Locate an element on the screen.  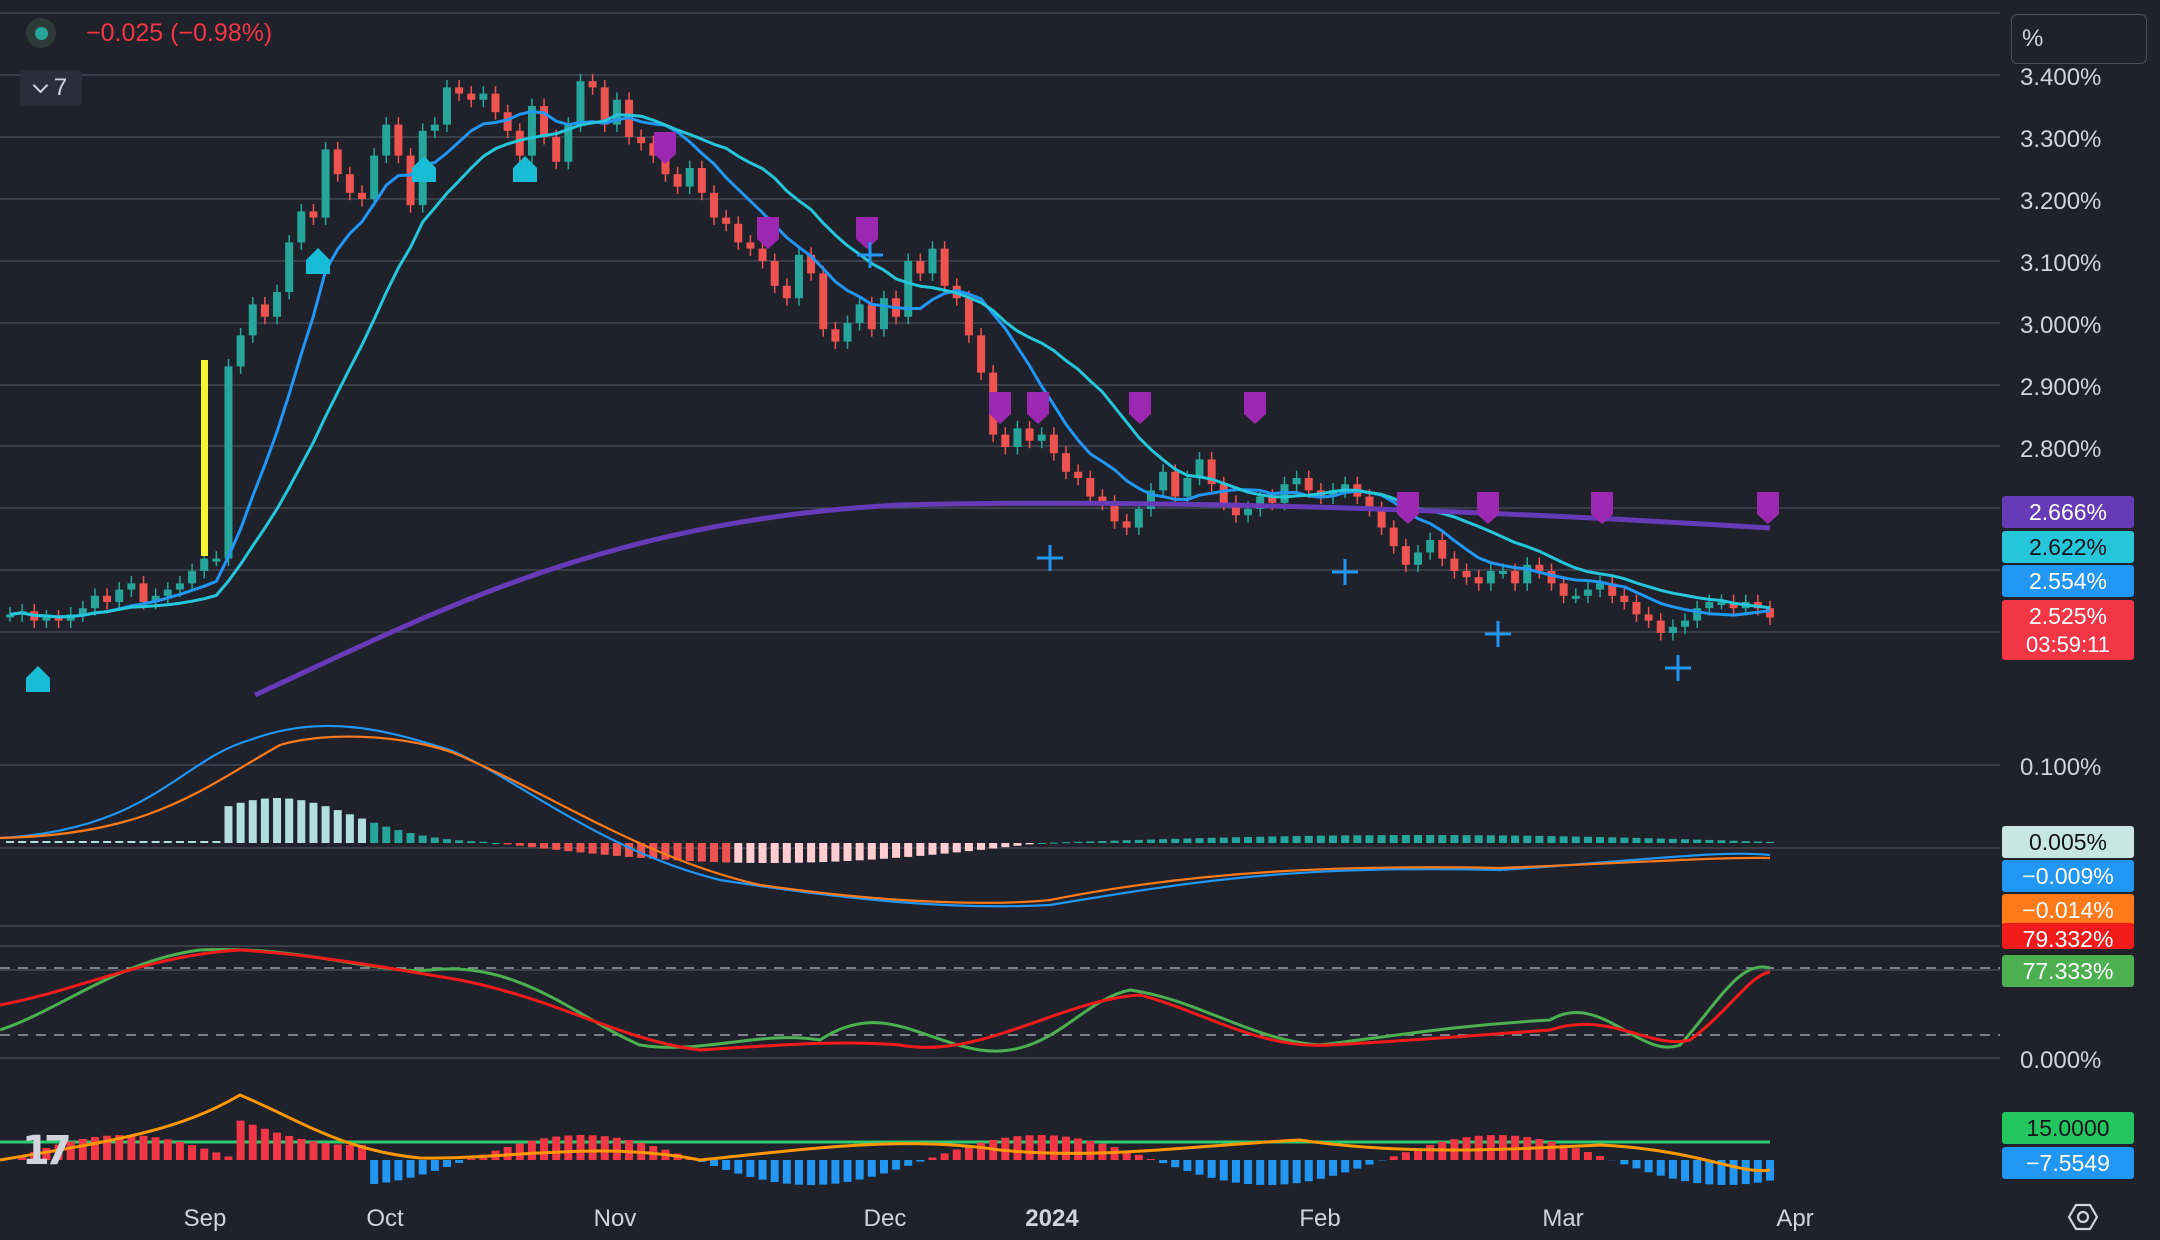
settings-gear-icon is located at coordinates (2083, 1217).